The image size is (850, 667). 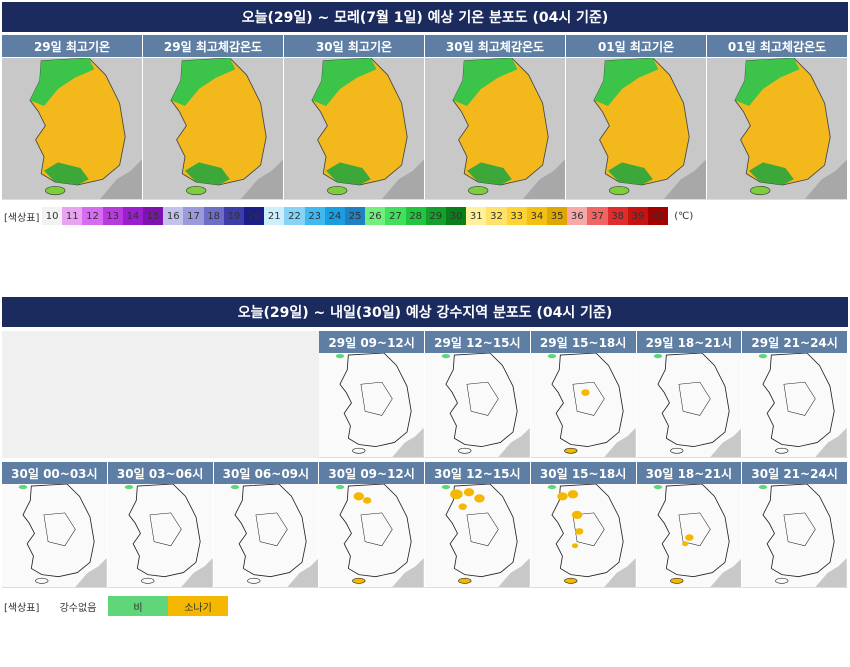 I want to click on scale-cell: 34, so click(x=536, y=216).